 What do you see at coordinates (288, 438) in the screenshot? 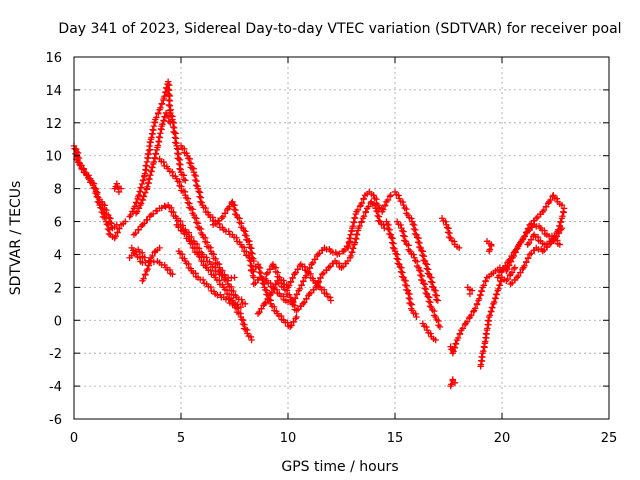
I see `x-tick-label: 10` at bounding box center [288, 438].